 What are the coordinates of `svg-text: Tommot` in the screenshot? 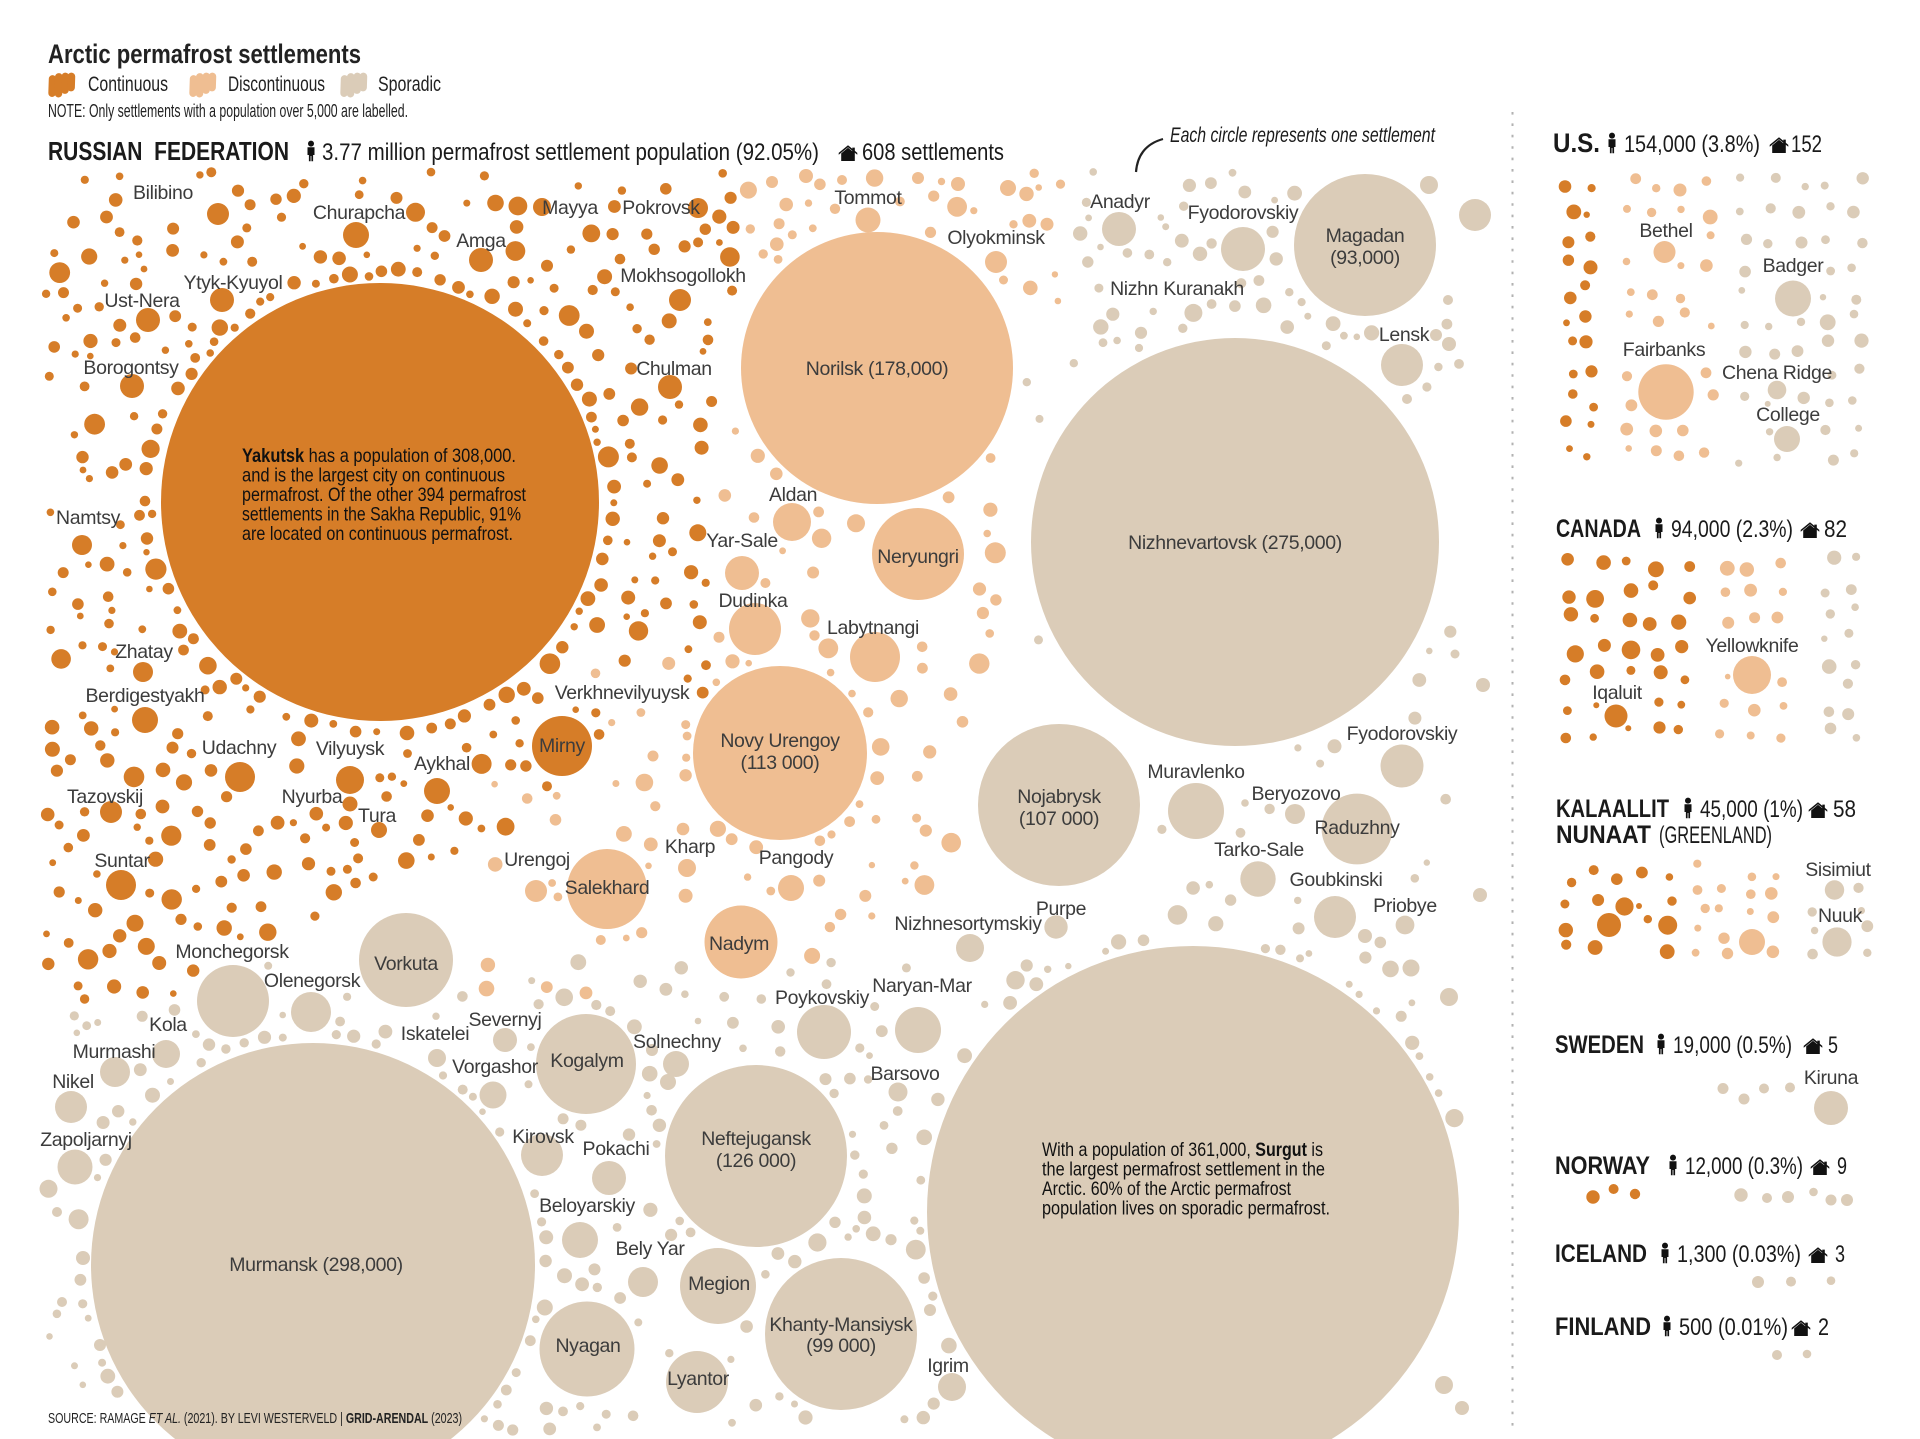 It's located at (868, 198).